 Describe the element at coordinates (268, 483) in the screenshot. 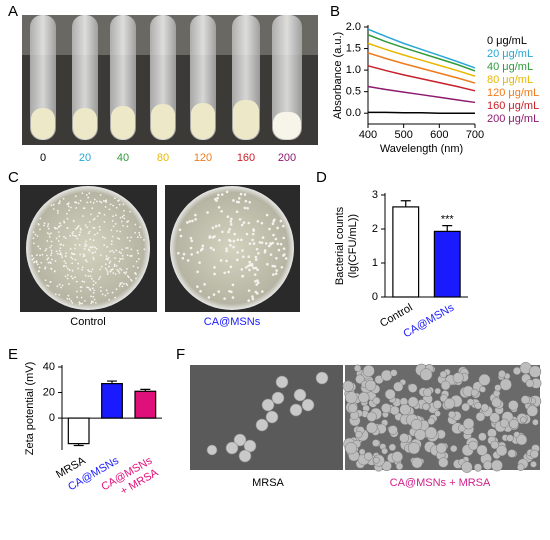

I see `sem-label: MRSA` at that location.